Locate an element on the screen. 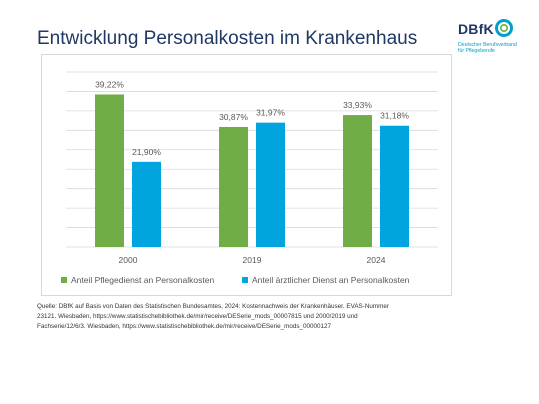  data-label: 33,93% is located at coordinates (357, 105).